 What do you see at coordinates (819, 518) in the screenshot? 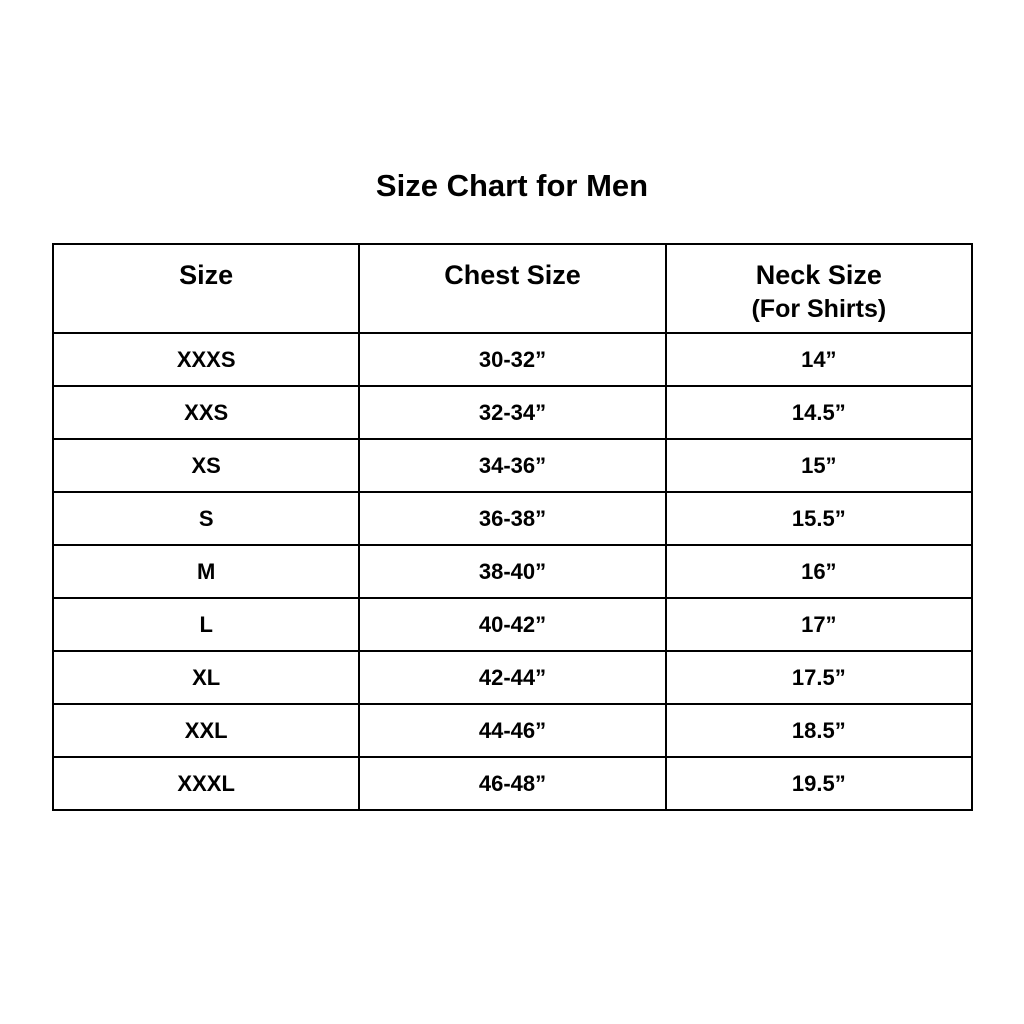
I see `cell-neck: 15.5”` at bounding box center [819, 518].